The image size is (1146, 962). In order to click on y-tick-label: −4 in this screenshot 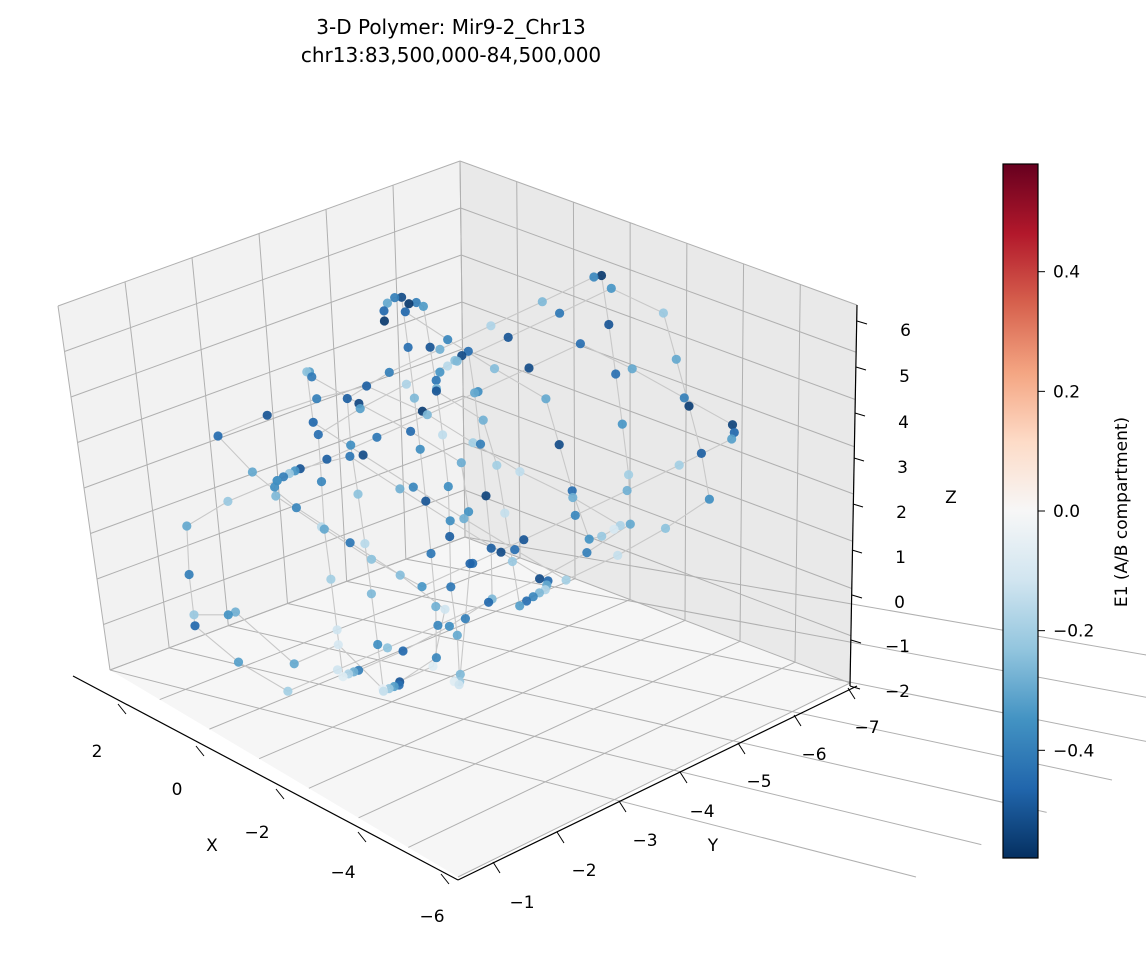, I will do `click(701, 812)`.